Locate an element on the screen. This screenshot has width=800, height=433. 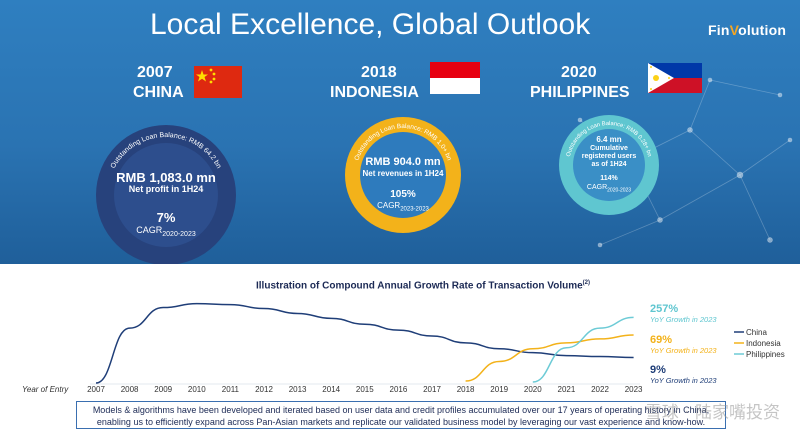
x-tick-label: 2012 is located at coordinates (264, 389).